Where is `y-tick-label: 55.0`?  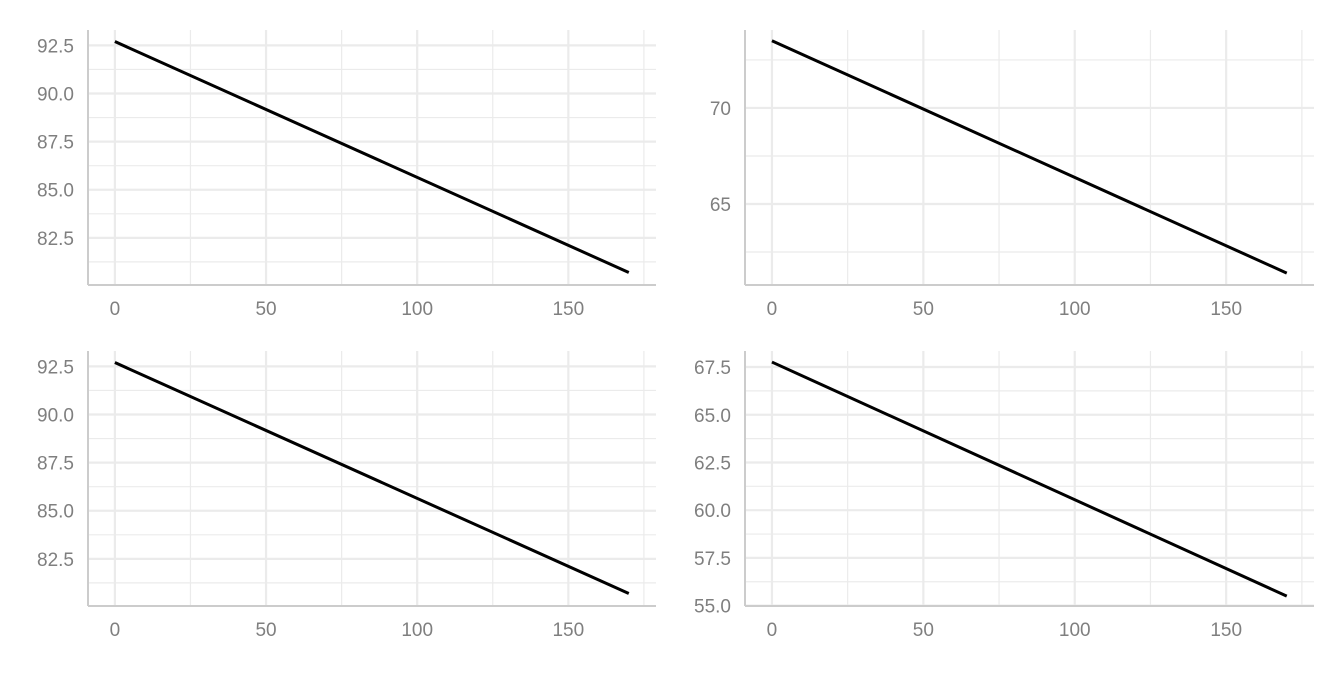 y-tick-label: 55.0 is located at coordinates (712, 607).